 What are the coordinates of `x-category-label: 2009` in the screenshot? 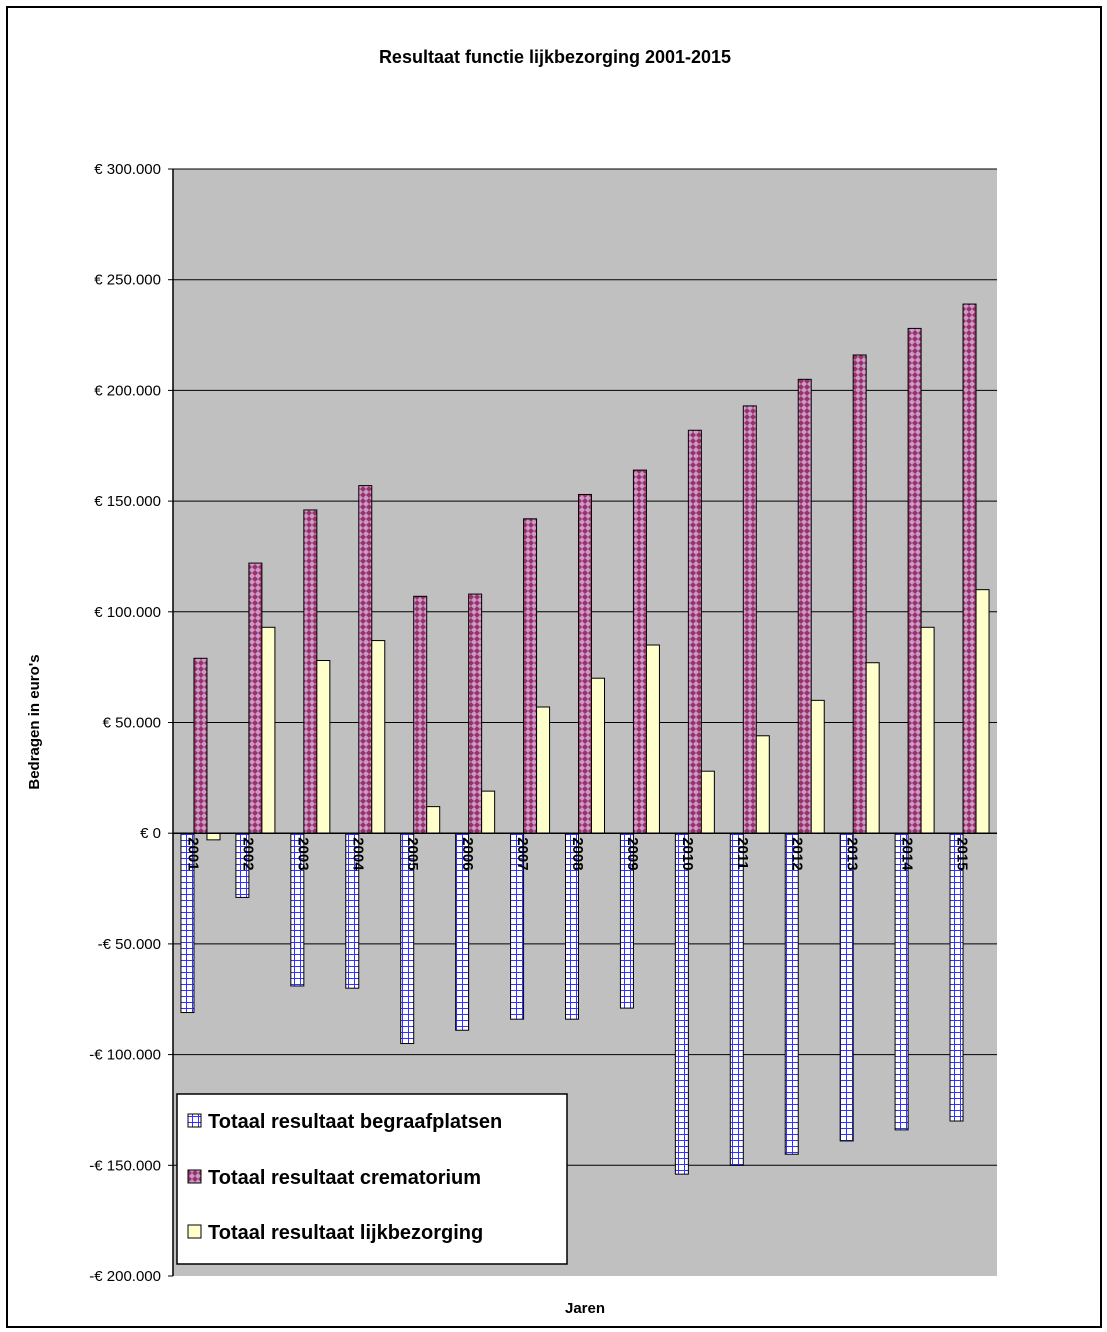 It's located at (632, 853).